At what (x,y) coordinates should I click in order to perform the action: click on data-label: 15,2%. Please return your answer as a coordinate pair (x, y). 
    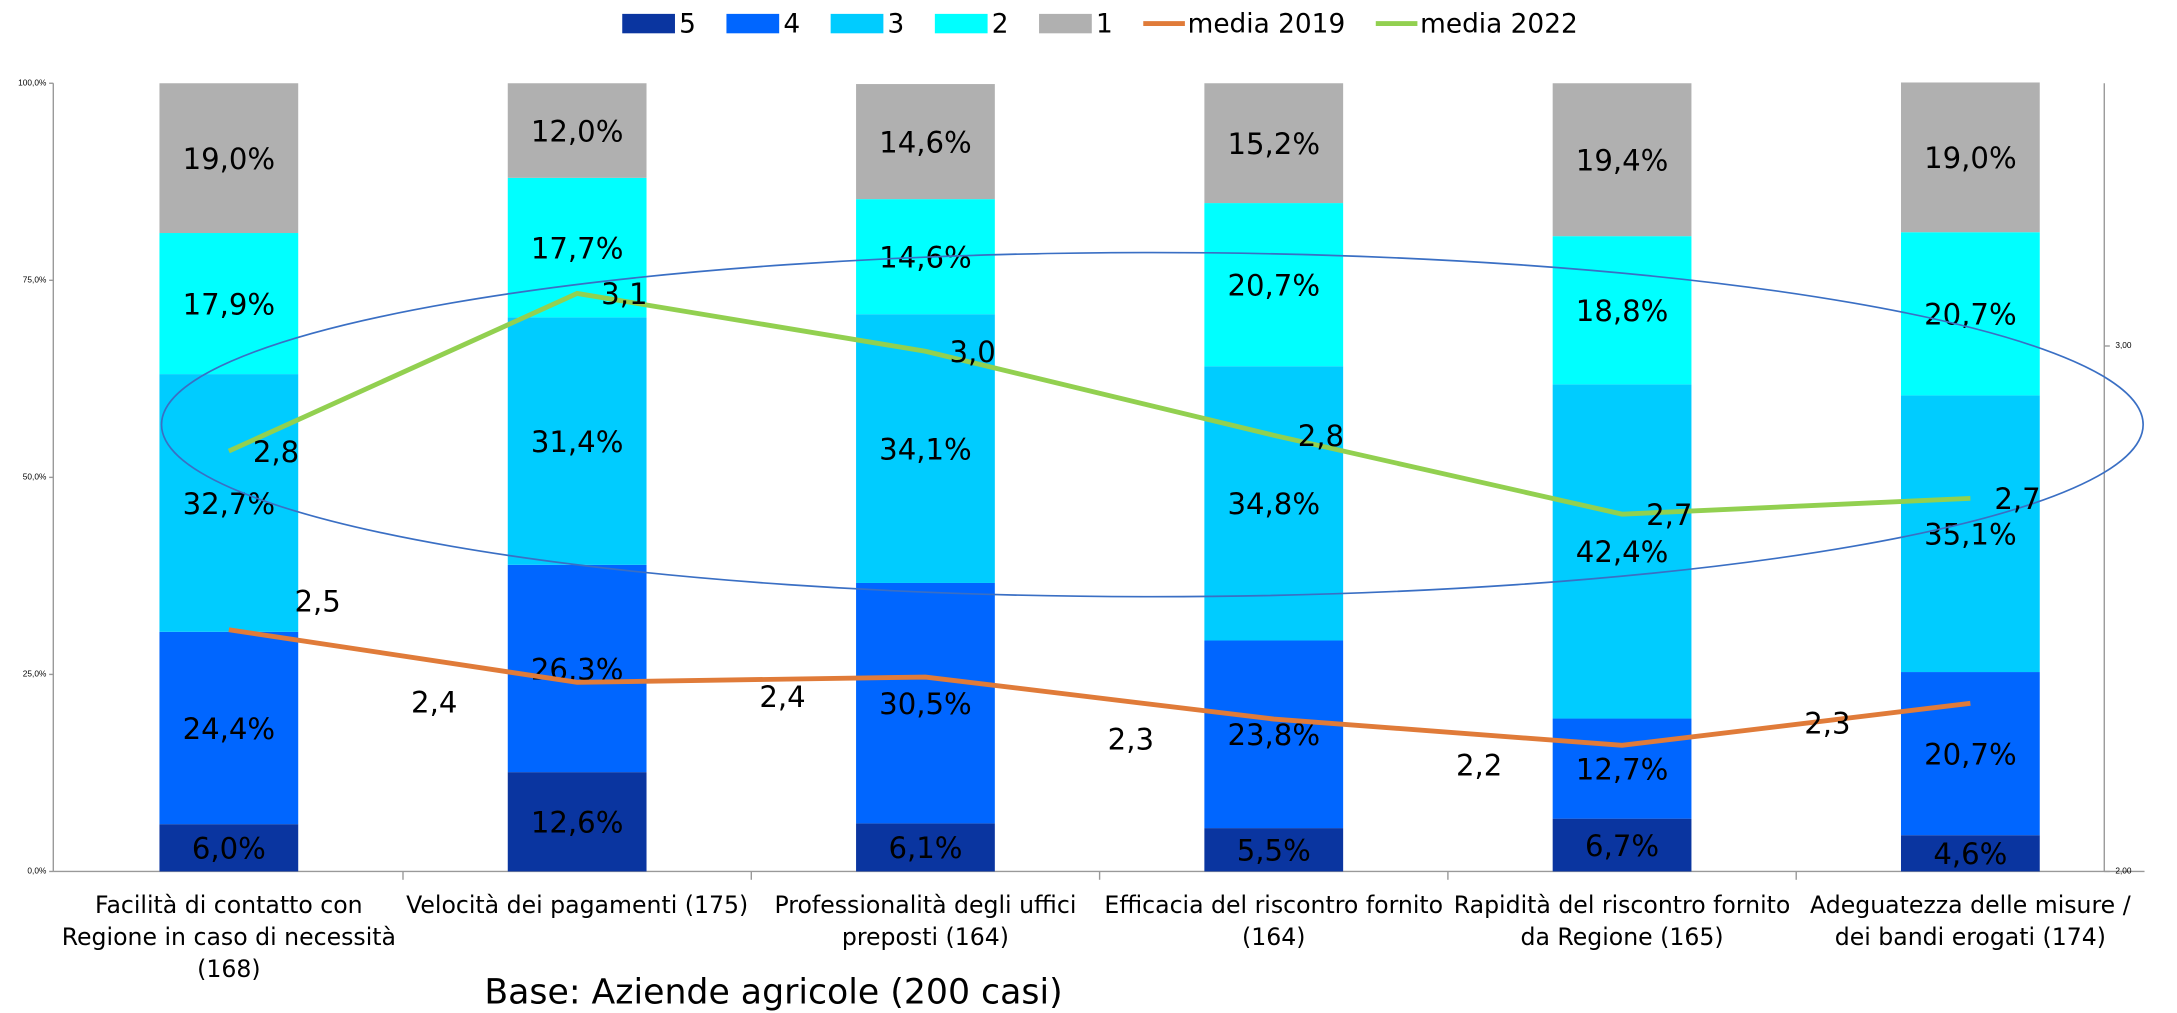
    Looking at the image, I should click on (1273, 144).